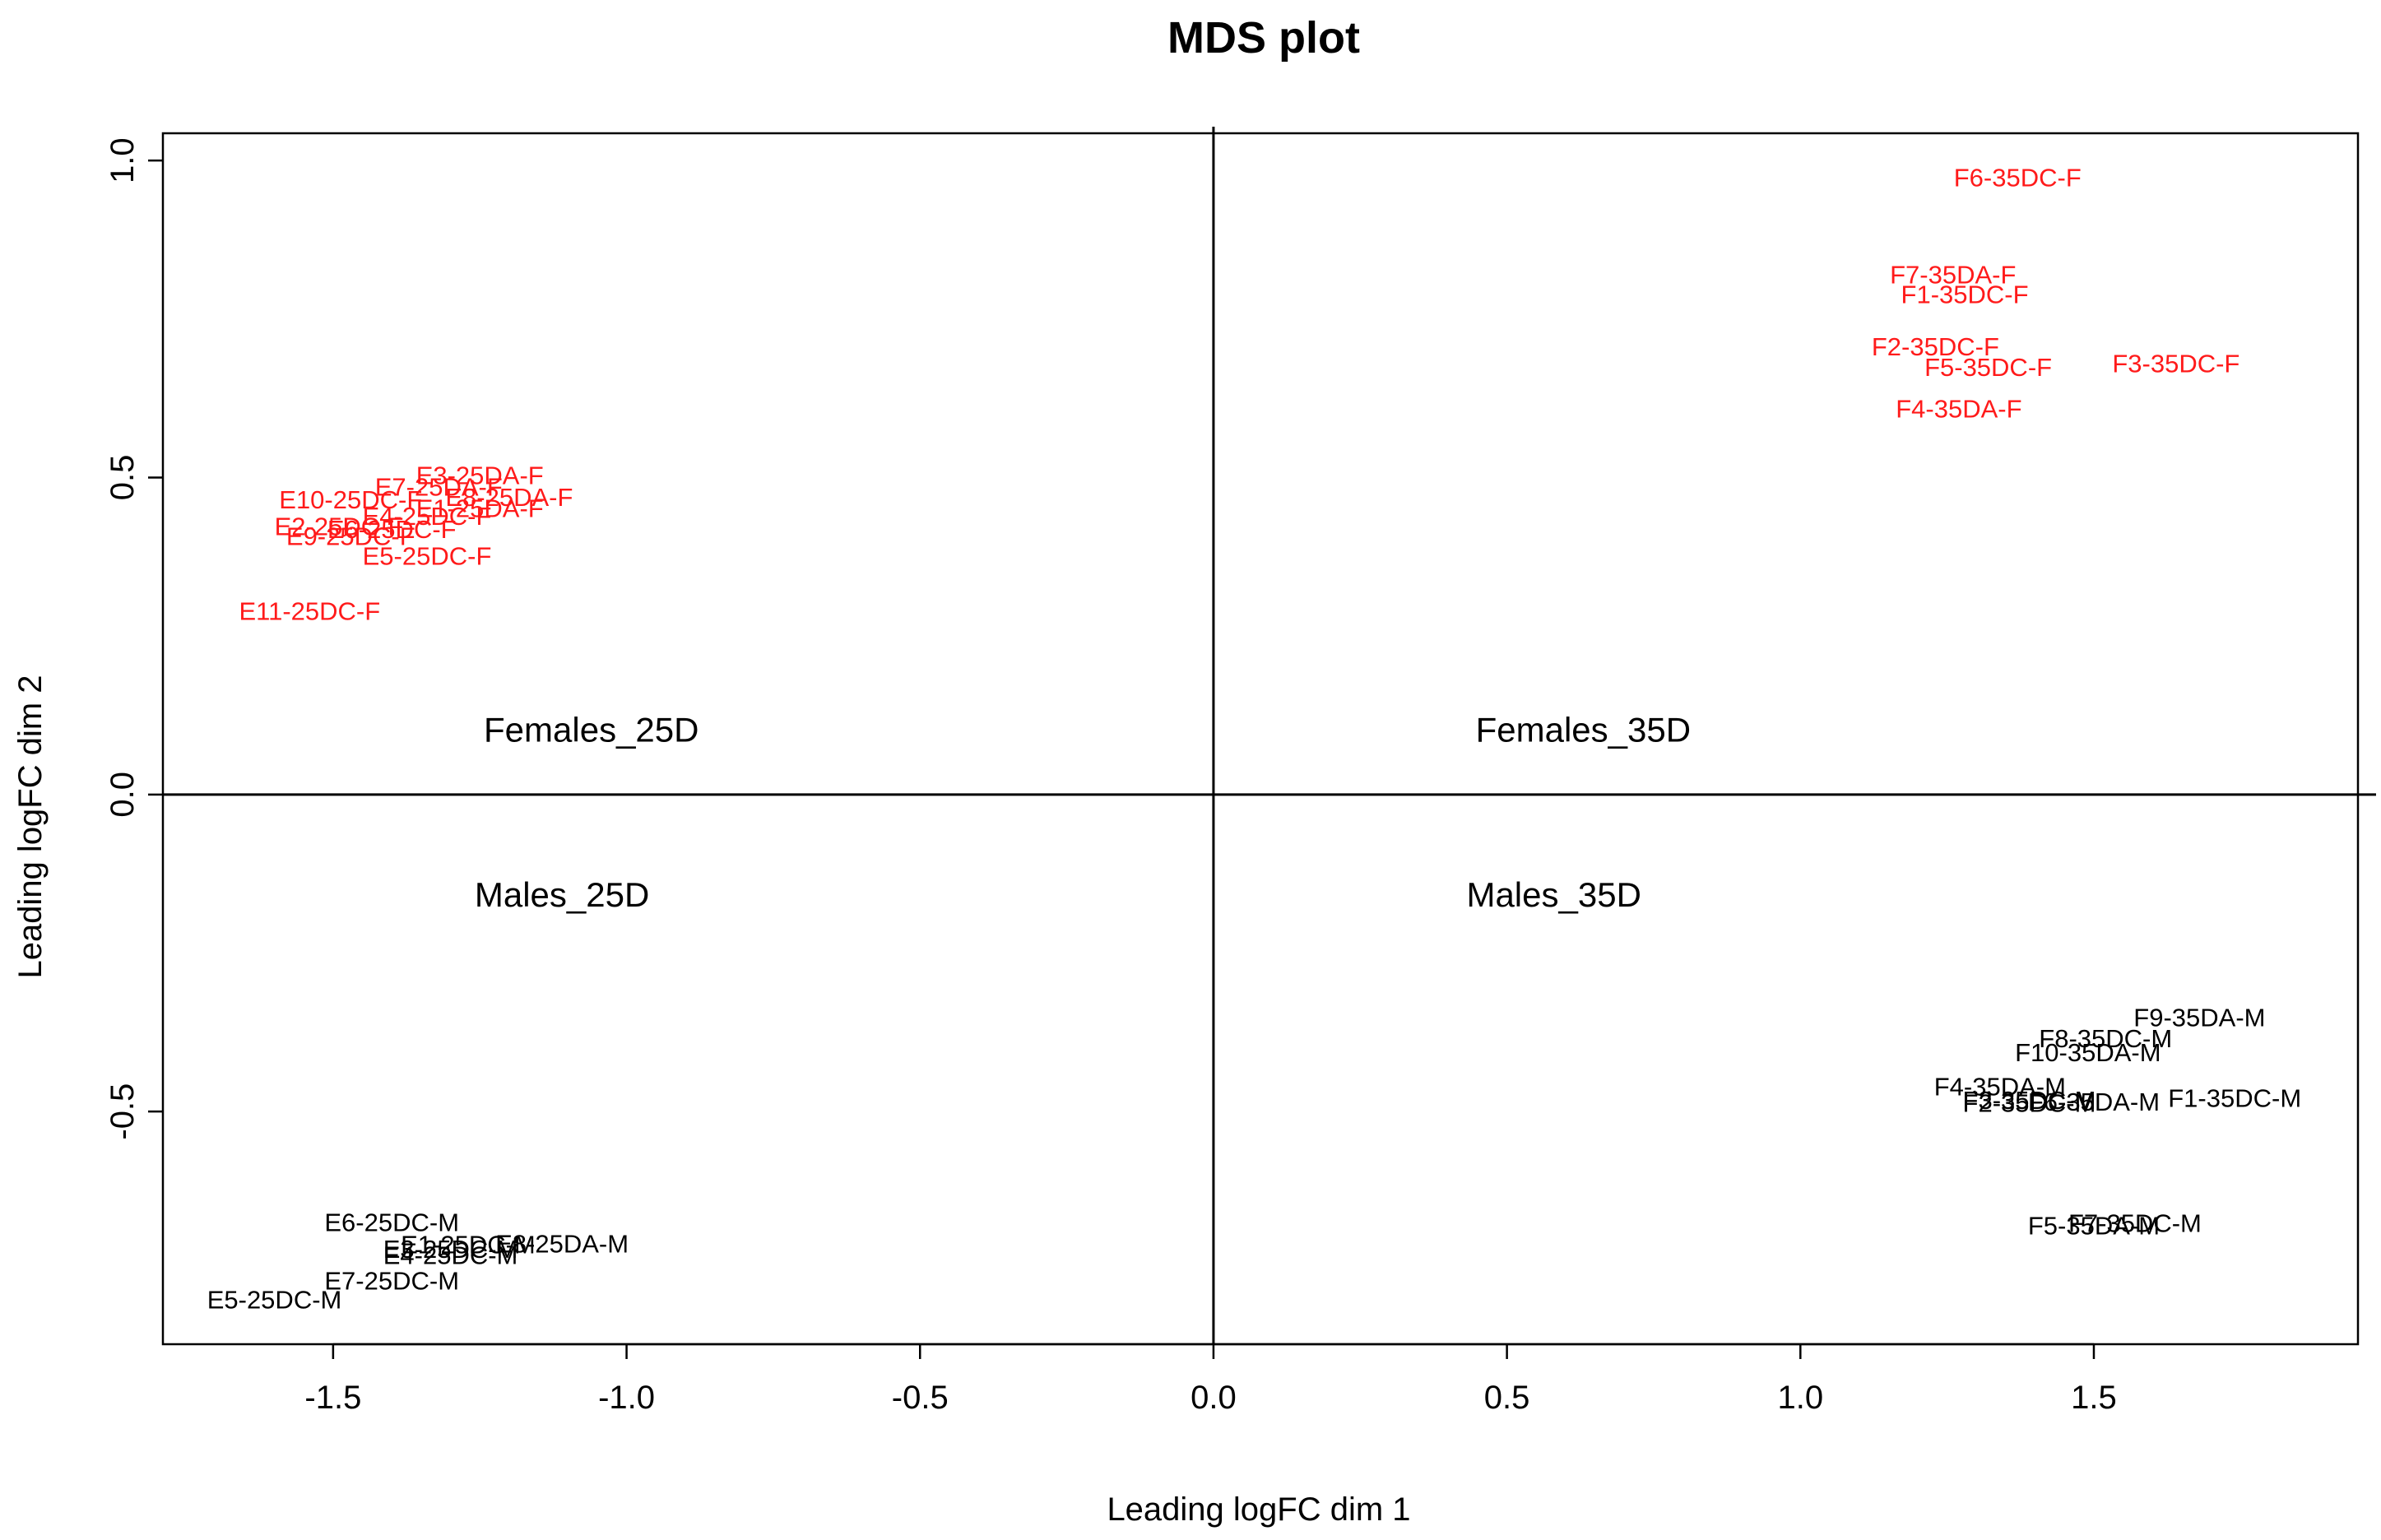 The height and width of the screenshot is (1540, 2381). Describe the element at coordinates (2094, 1398) in the screenshot. I see `x-tick-label: 1.5` at that location.